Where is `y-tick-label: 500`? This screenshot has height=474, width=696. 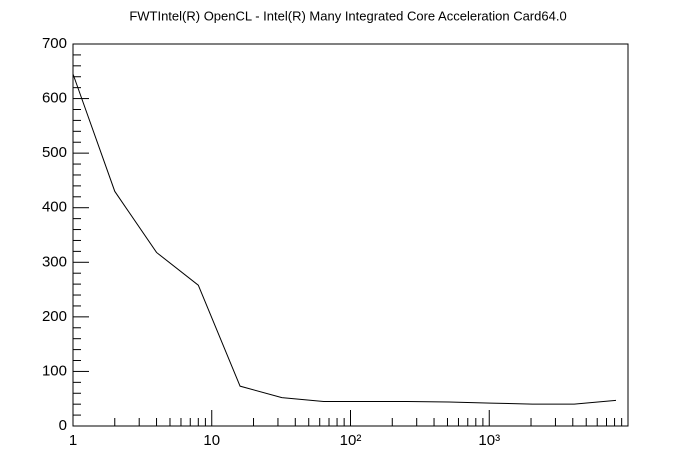
y-tick-label: 500 is located at coordinates (54, 152).